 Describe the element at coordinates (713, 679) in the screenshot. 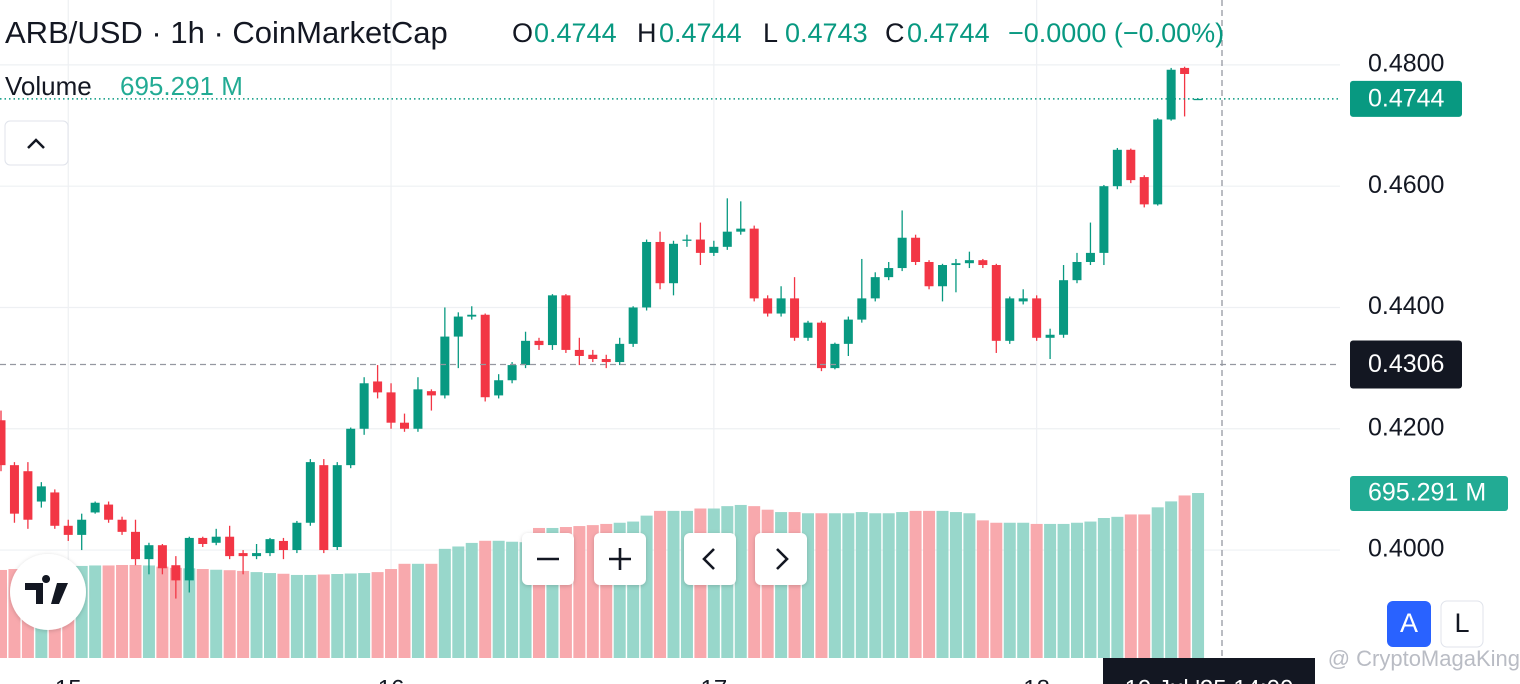

I see `x-tick-label: 17` at that location.